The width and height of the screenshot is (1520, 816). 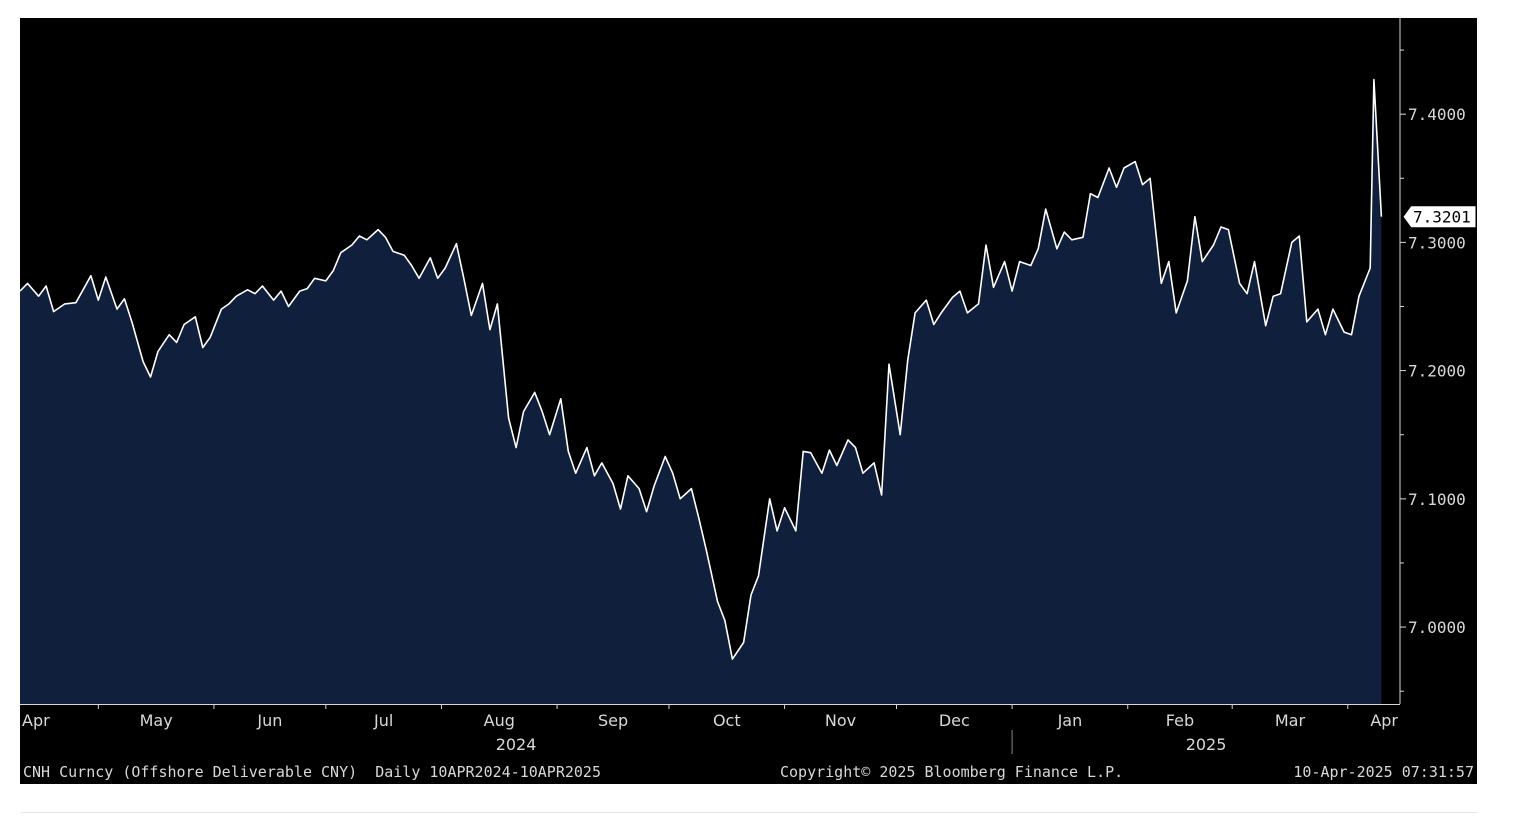 What do you see at coordinates (748, 812) in the screenshot?
I see `page-divider` at bounding box center [748, 812].